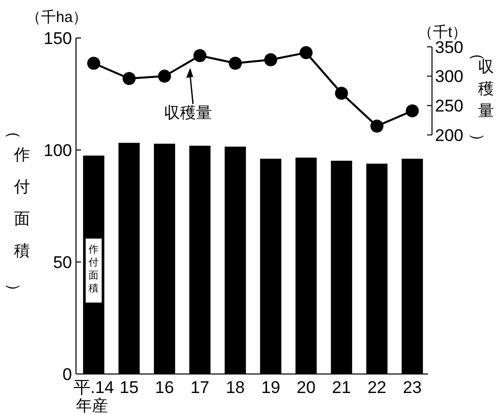  I want to click on x-tick-label: 16, so click(164, 387).